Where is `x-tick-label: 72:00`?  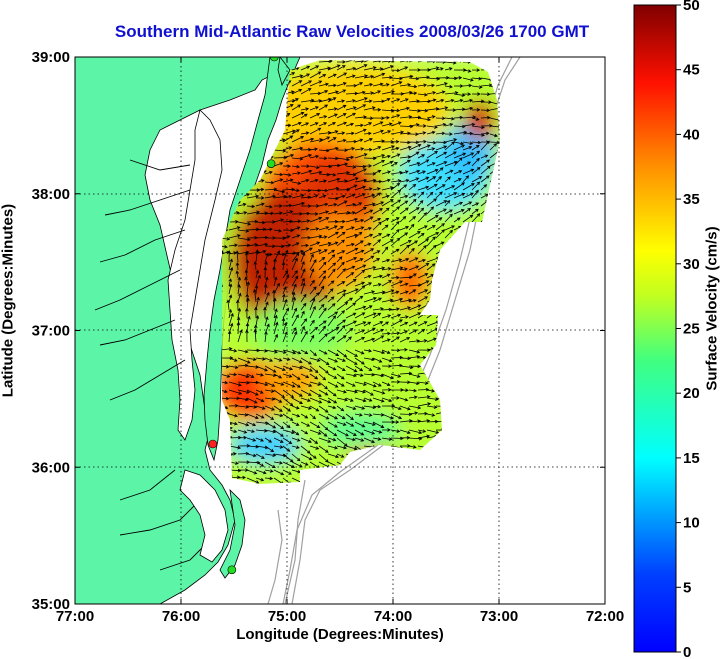 x-tick-label: 72:00 is located at coordinates (605, 616).